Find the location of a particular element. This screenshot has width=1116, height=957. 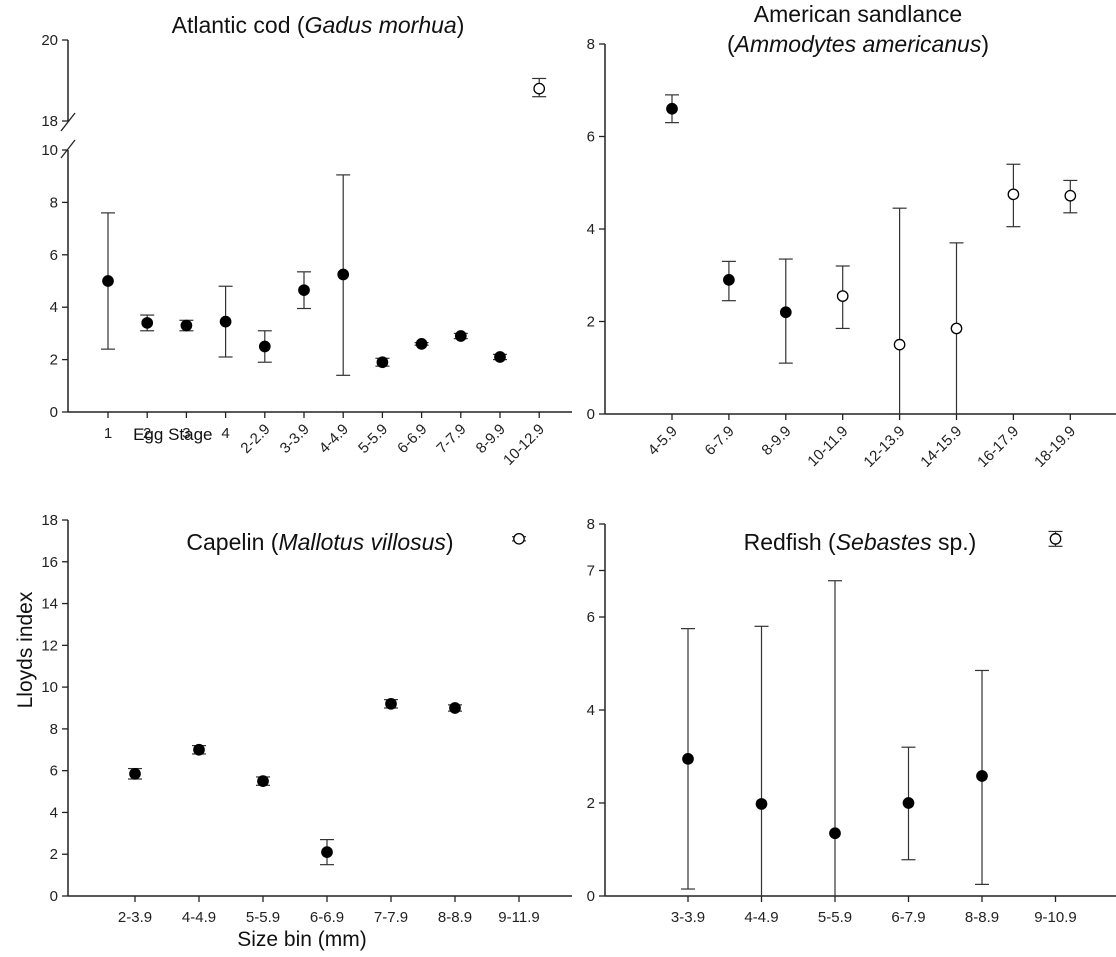

y-tick-label: 12 is located at coordinates (49, 645).